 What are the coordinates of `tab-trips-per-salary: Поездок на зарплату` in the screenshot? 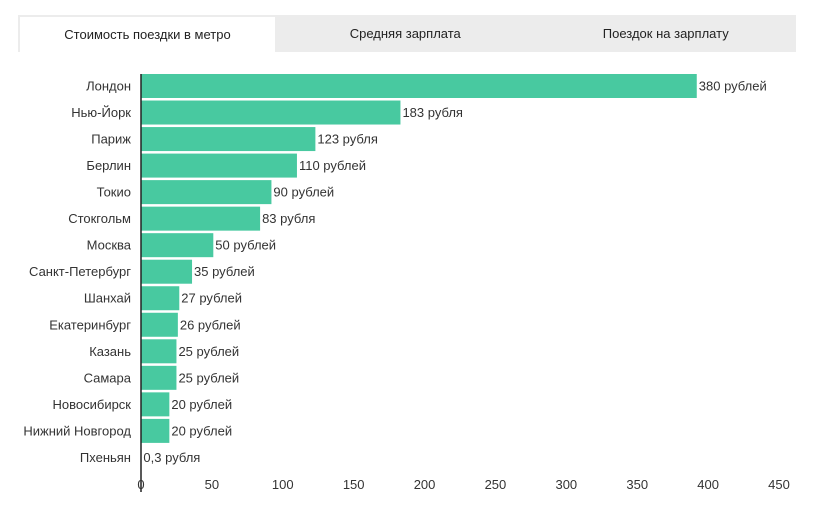 It's located at (665, 33).